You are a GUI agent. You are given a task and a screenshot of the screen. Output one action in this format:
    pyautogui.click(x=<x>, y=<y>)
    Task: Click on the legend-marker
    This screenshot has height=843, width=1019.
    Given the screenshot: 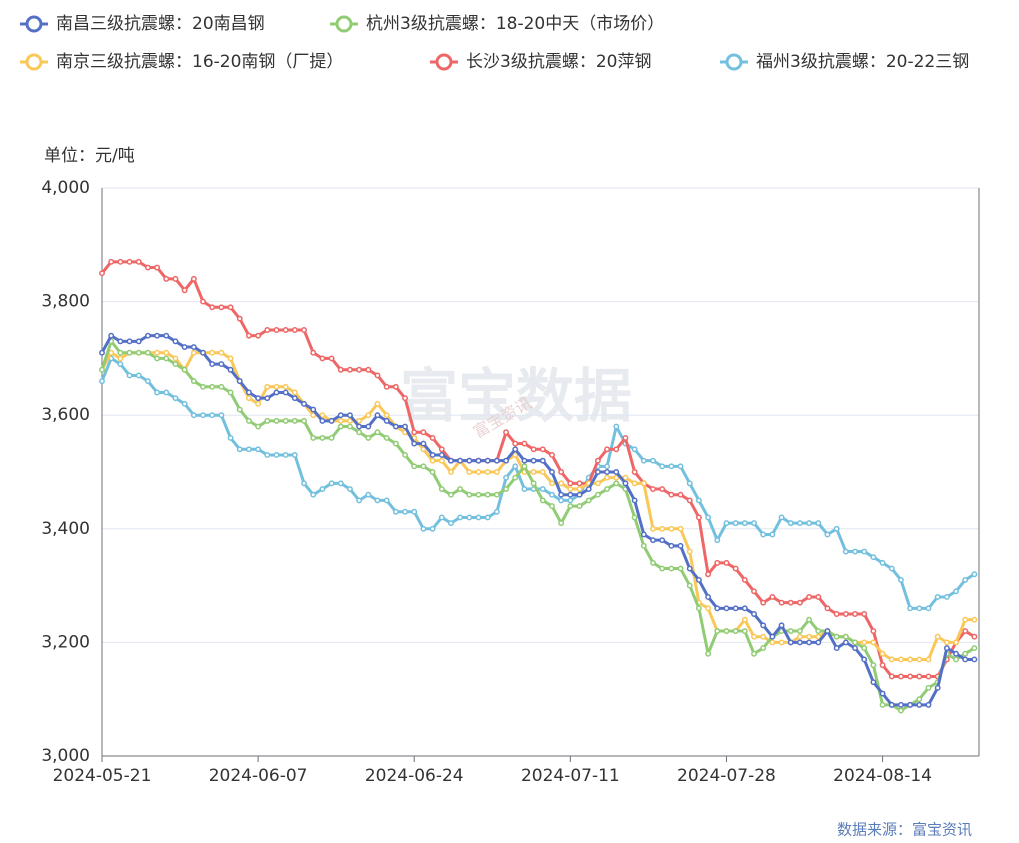 What is the action you would take?
    pyautogui.click(x=444, y=62)
    